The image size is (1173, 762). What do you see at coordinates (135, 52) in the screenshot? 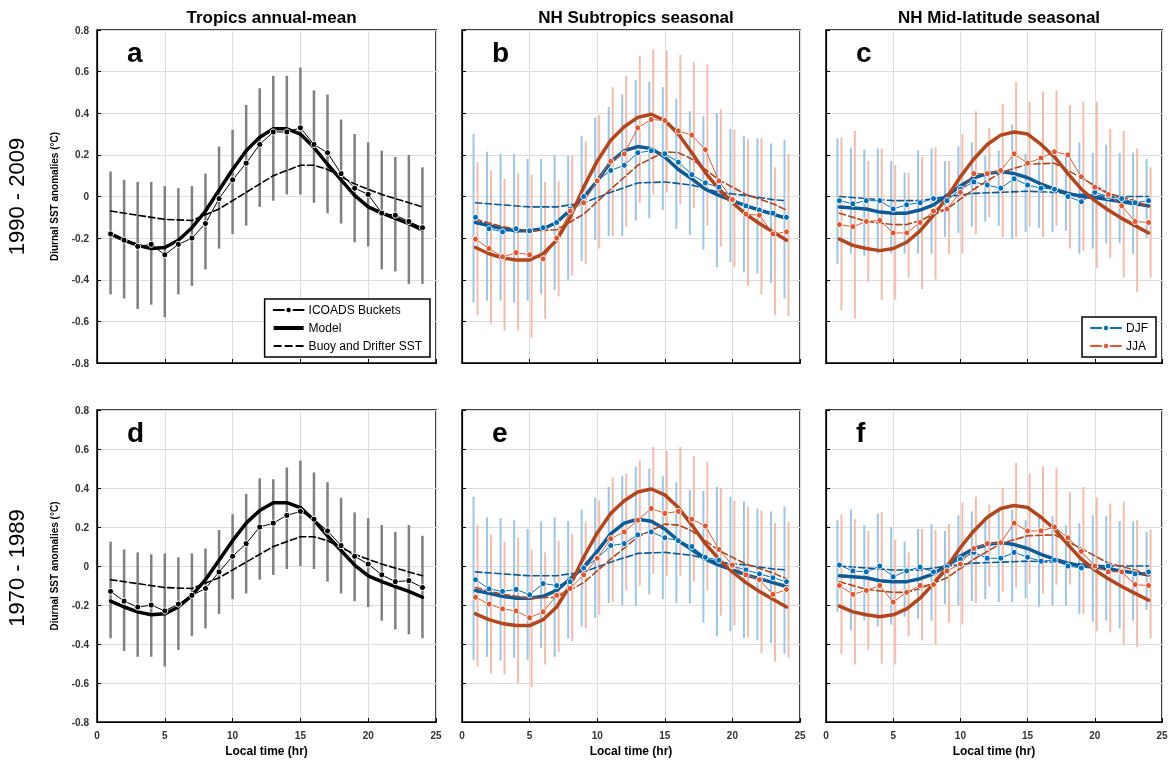
I see `annotation: a` at bounding box center [135, 52].